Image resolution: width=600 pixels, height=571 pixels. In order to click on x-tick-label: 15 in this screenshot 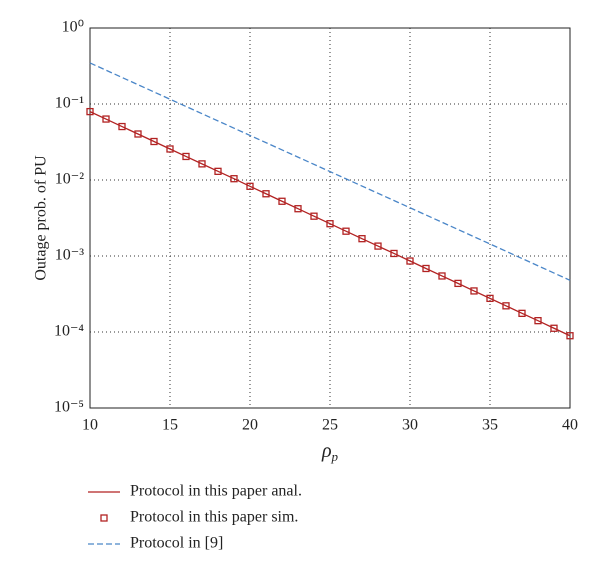, I will do `click(170, 425)`.